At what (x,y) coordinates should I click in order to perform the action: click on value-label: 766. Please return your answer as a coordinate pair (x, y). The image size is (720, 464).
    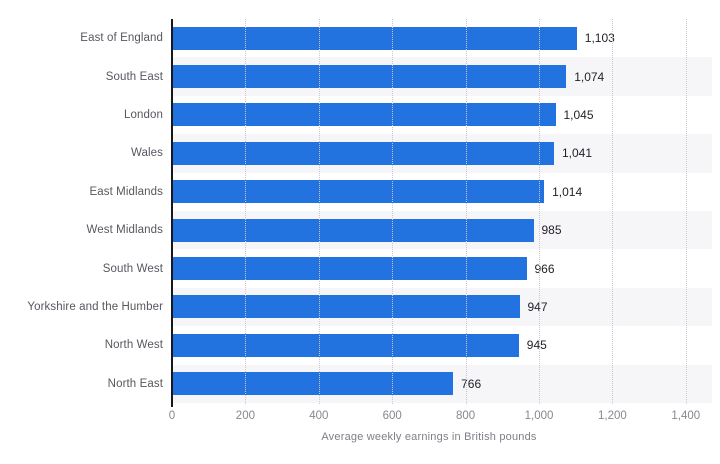
    Looking at the image, I should click on (471, 383).